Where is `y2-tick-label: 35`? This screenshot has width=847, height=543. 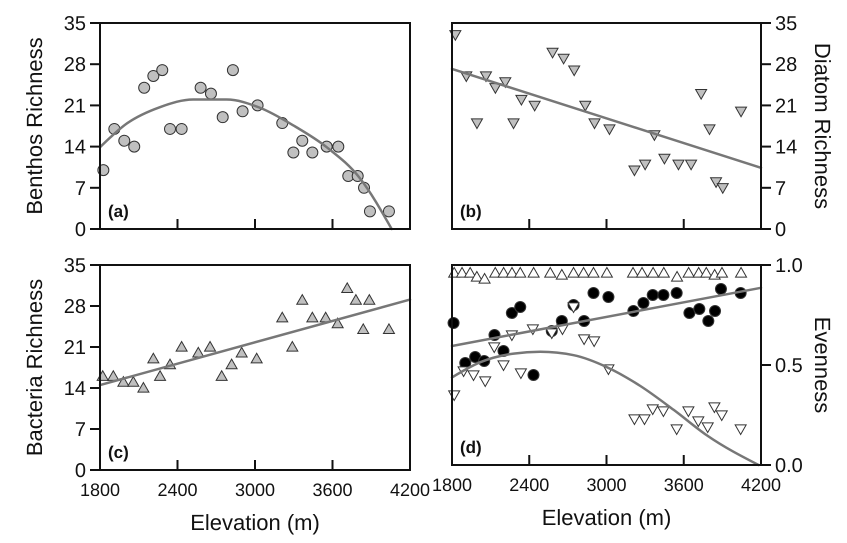
y2-tick-label: 35 is located at coordinates (786, 24).